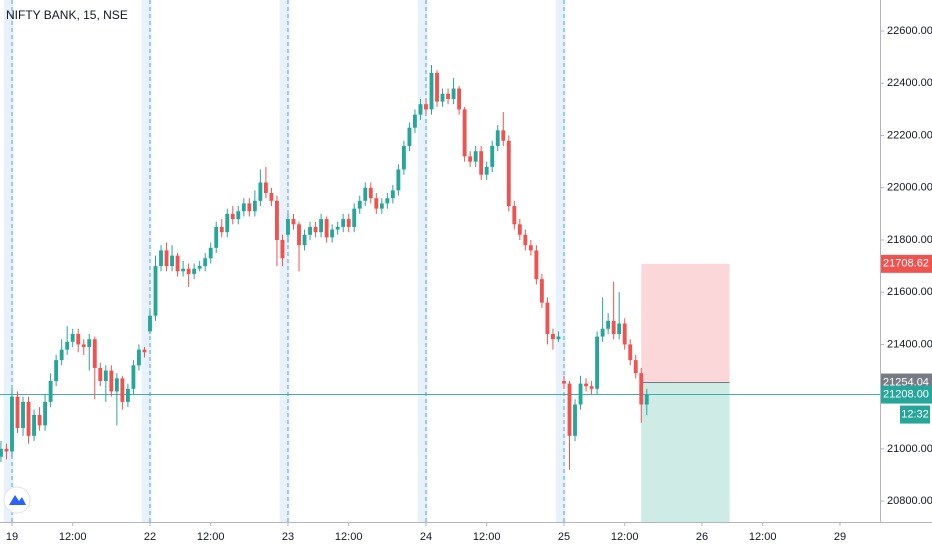 This screenshot has height=550, width=932. Describe the element at coordinates (909, 188) in the screenshot. I see `y-tick-label: 22000.00` at that location.